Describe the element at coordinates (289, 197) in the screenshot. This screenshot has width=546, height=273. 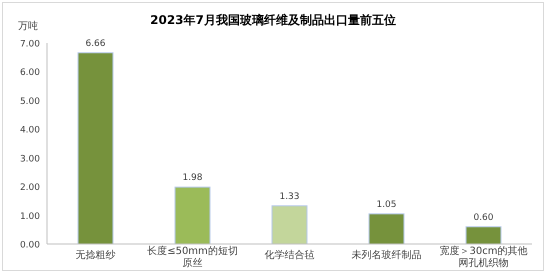
I see `data-label: 1.33` at that location.